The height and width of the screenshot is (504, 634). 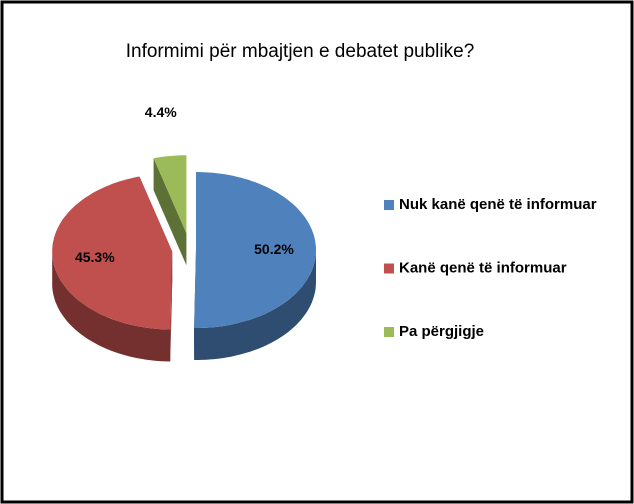 What do you see at coordinates (483, 267) in the screenshot?
I see `legend-label: Kanë qenë të informuar` at bounding box center [483, 267].